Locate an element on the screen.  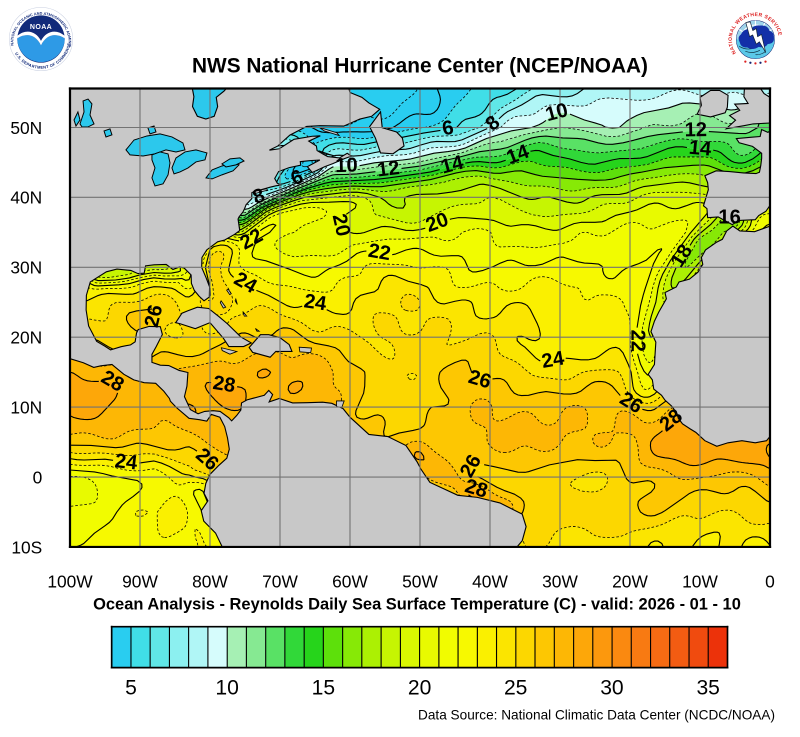
svg-text: 70W is located at coordinates (280, 581).